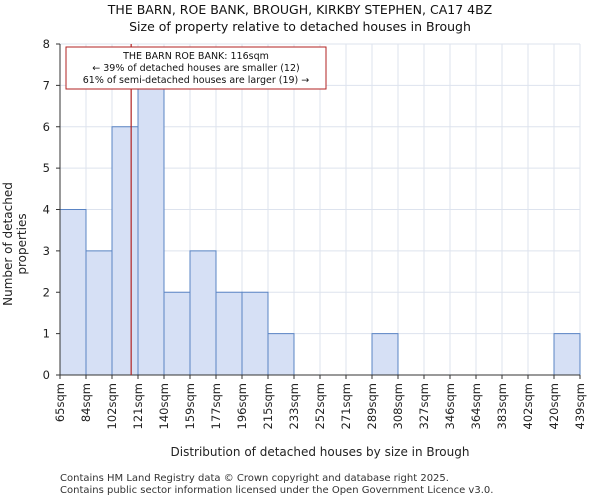 The image size is (600, 500). I want to click on x-tick-label: 233sqm, so click(294, 406).